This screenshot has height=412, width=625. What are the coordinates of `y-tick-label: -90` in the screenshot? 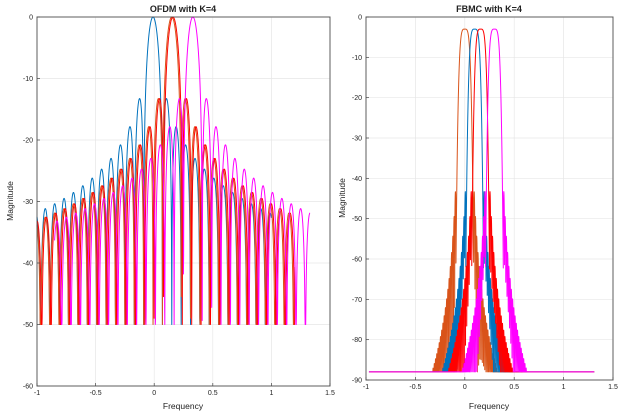 It's located at (357, 381).